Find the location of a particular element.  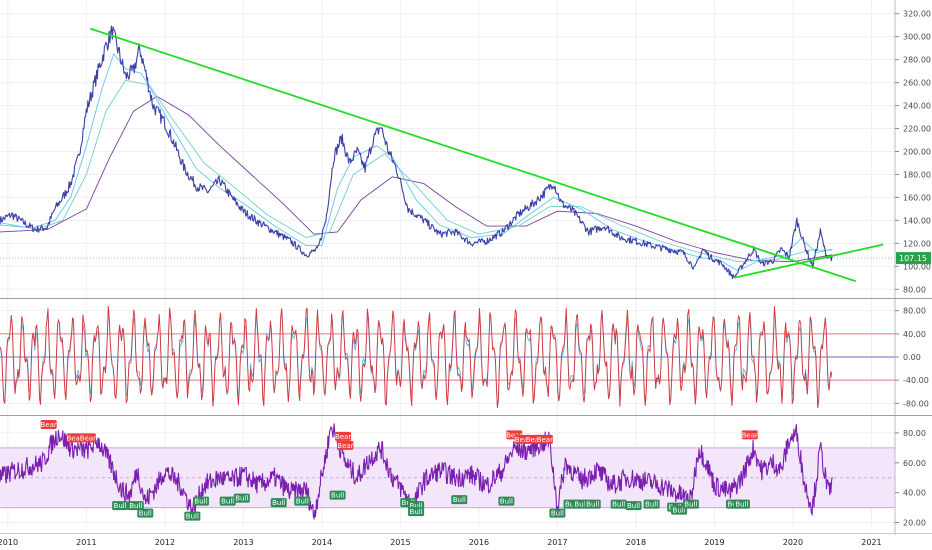

x-tick-label: 2014 is located at coordinates (322, 542).